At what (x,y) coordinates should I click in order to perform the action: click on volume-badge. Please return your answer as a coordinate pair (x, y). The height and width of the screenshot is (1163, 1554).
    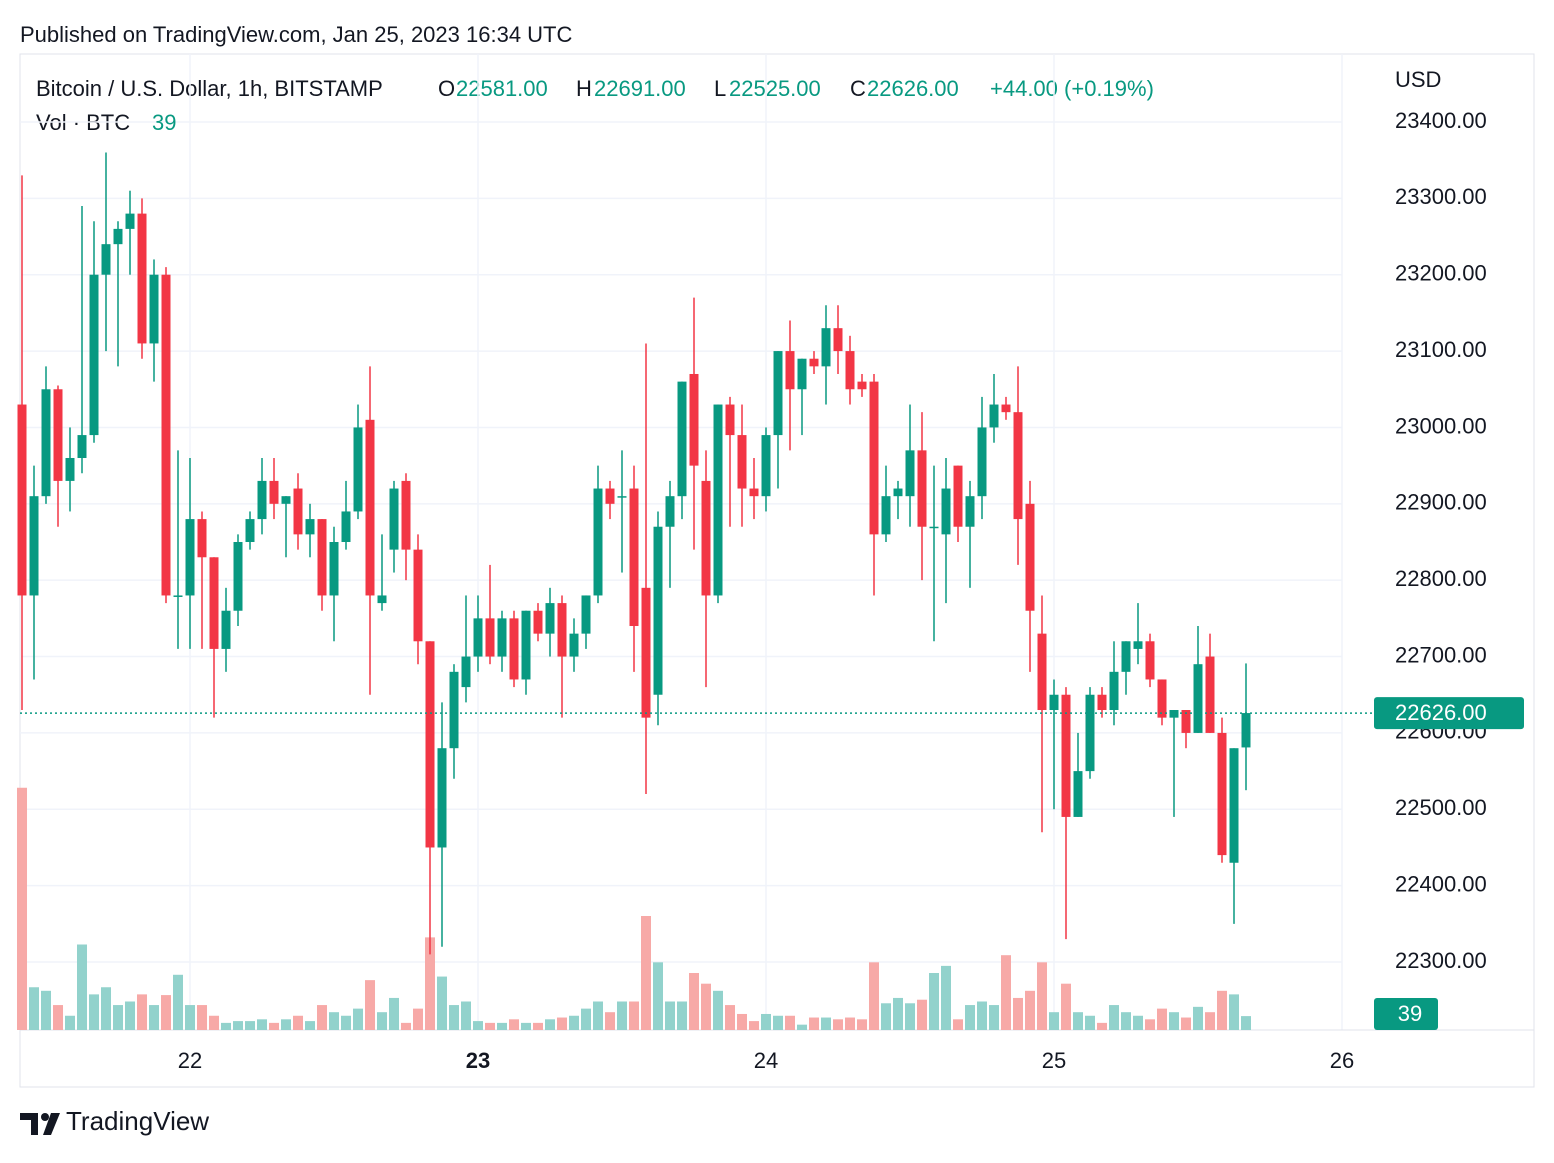
    Looking at the image, I should click on (1406, 1014).